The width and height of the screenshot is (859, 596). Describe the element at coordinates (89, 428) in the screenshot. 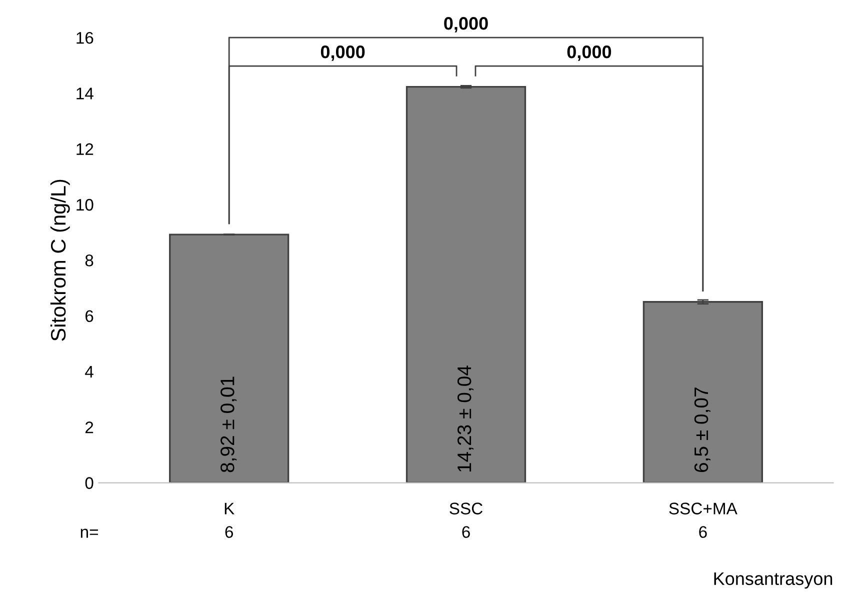

I see `y-tick-label: 2` at that location.